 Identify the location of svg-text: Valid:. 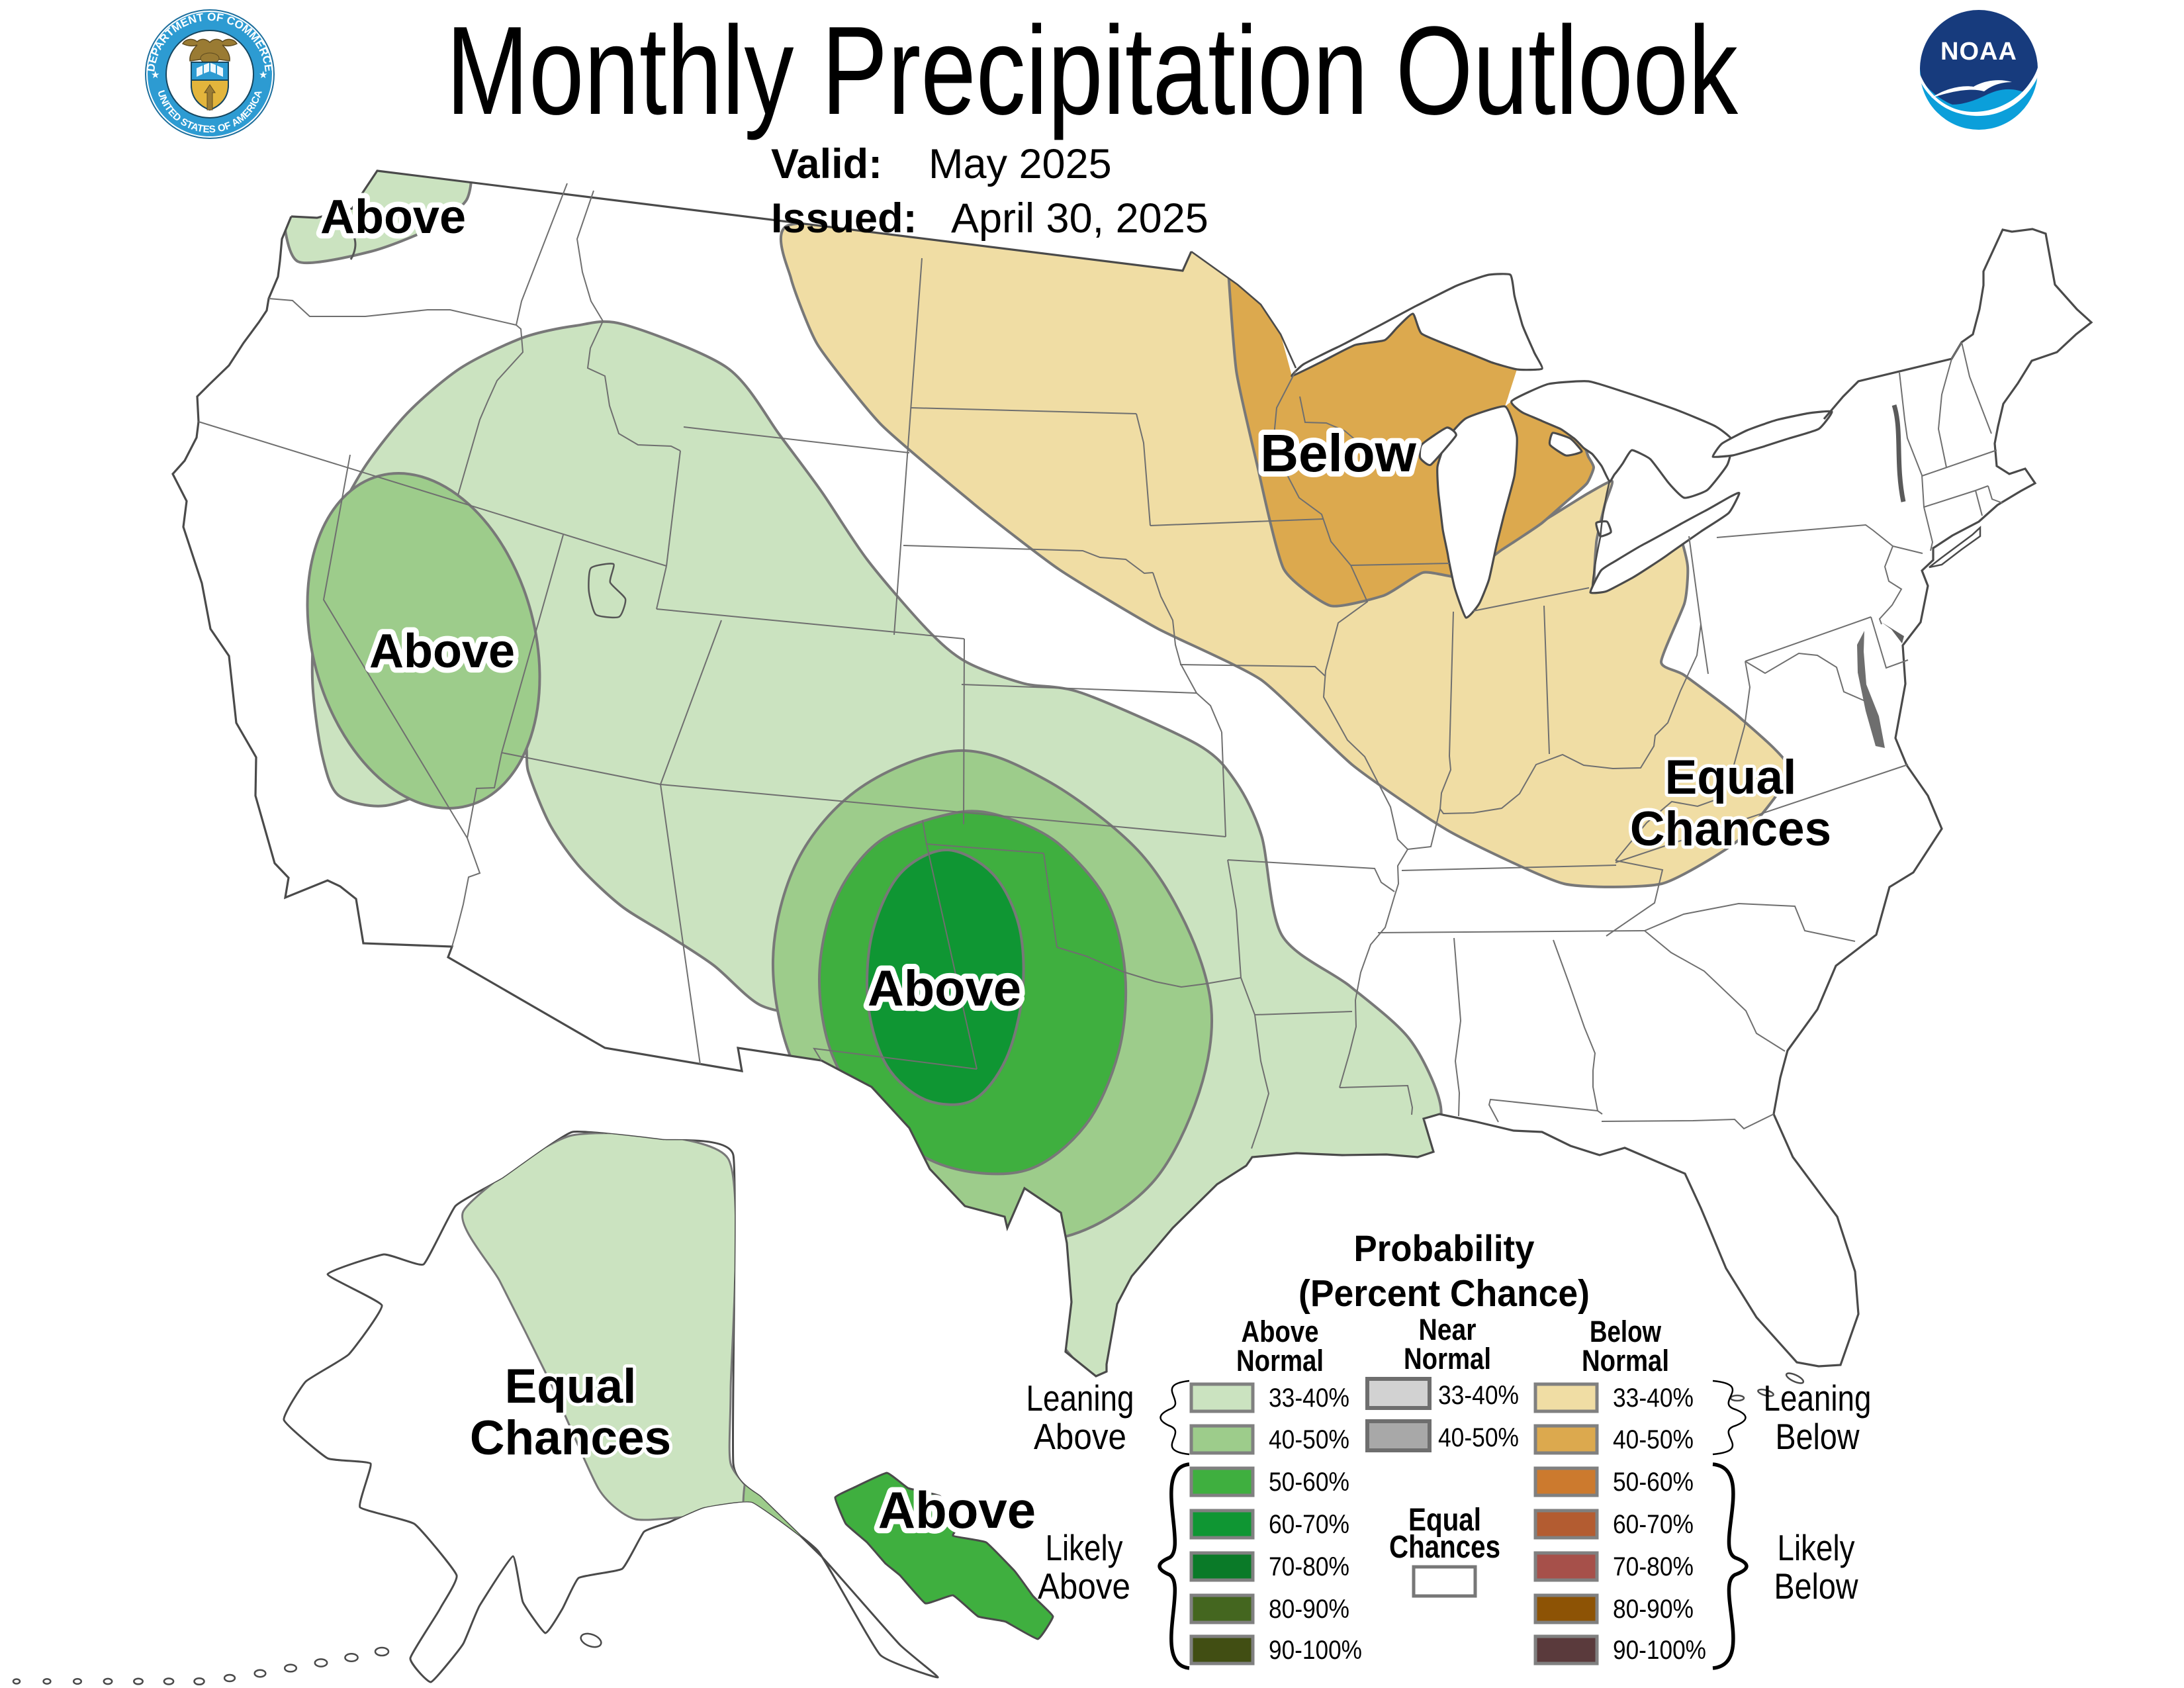
(826, 164).